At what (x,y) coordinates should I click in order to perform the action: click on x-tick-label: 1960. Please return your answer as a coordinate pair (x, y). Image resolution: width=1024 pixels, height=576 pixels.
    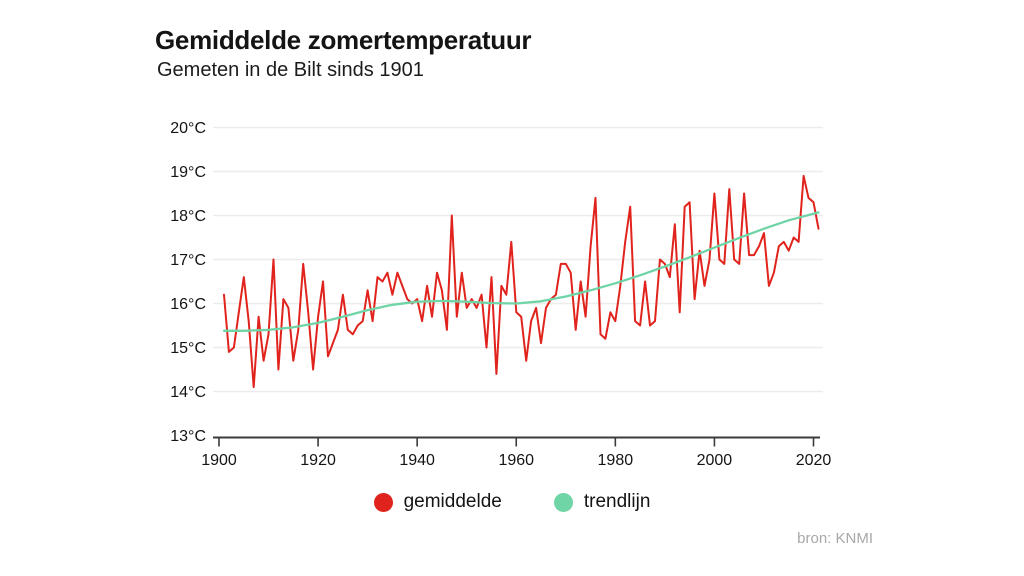
    Looking at the image, I should click on (516, 460).